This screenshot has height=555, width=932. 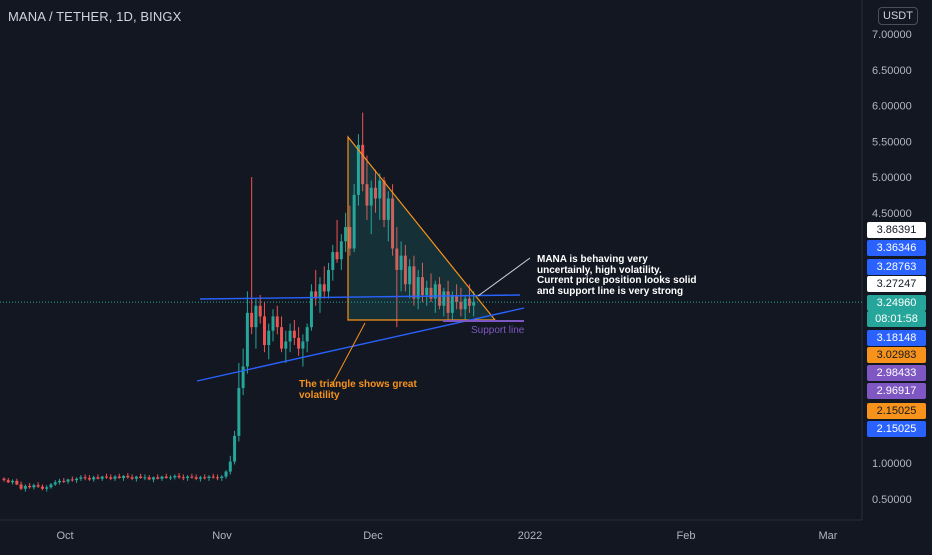 I want to click on currency-badge: USDT, so click(x=898, y=16).